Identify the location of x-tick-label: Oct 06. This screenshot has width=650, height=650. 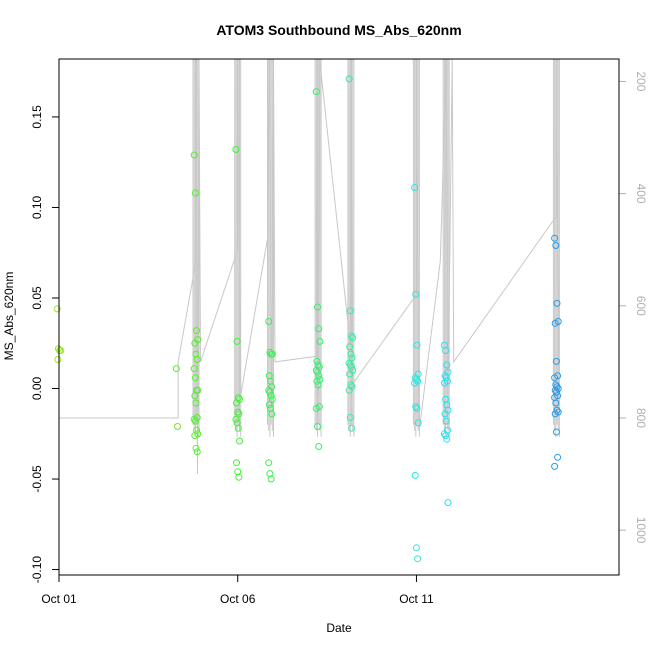
(238, 599).